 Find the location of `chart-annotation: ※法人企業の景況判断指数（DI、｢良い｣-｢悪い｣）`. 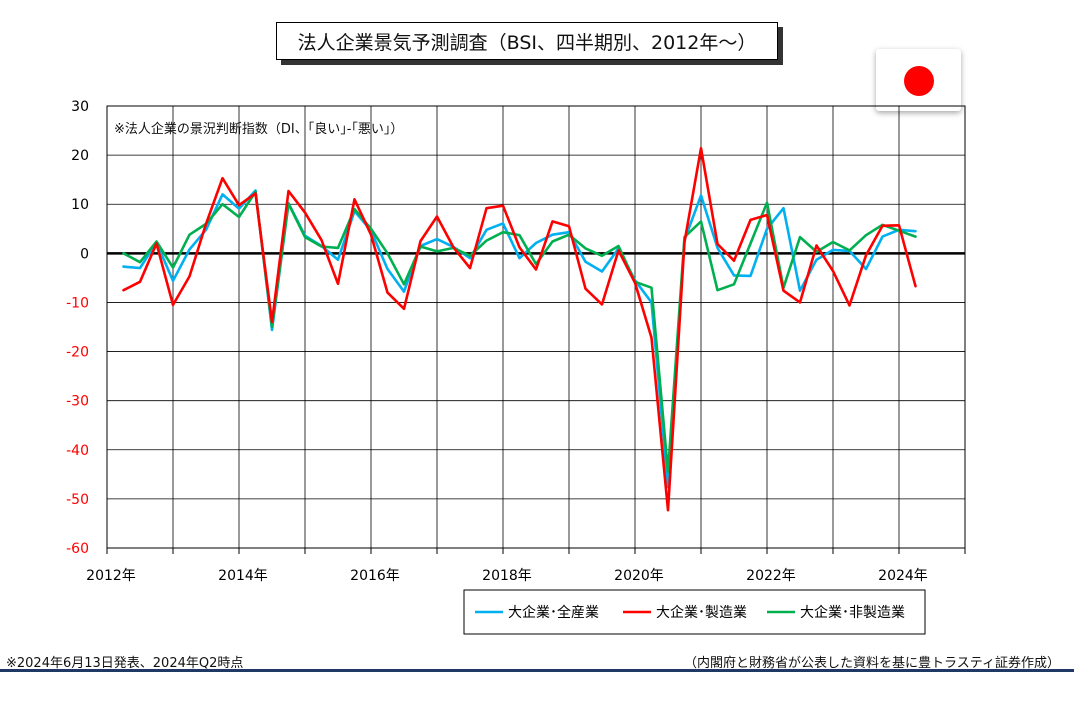

chart-annotation: ※法人企業の景況判断指数（DI、｢良い｣-｢悪い｣） is located at coordinates (258, 129).